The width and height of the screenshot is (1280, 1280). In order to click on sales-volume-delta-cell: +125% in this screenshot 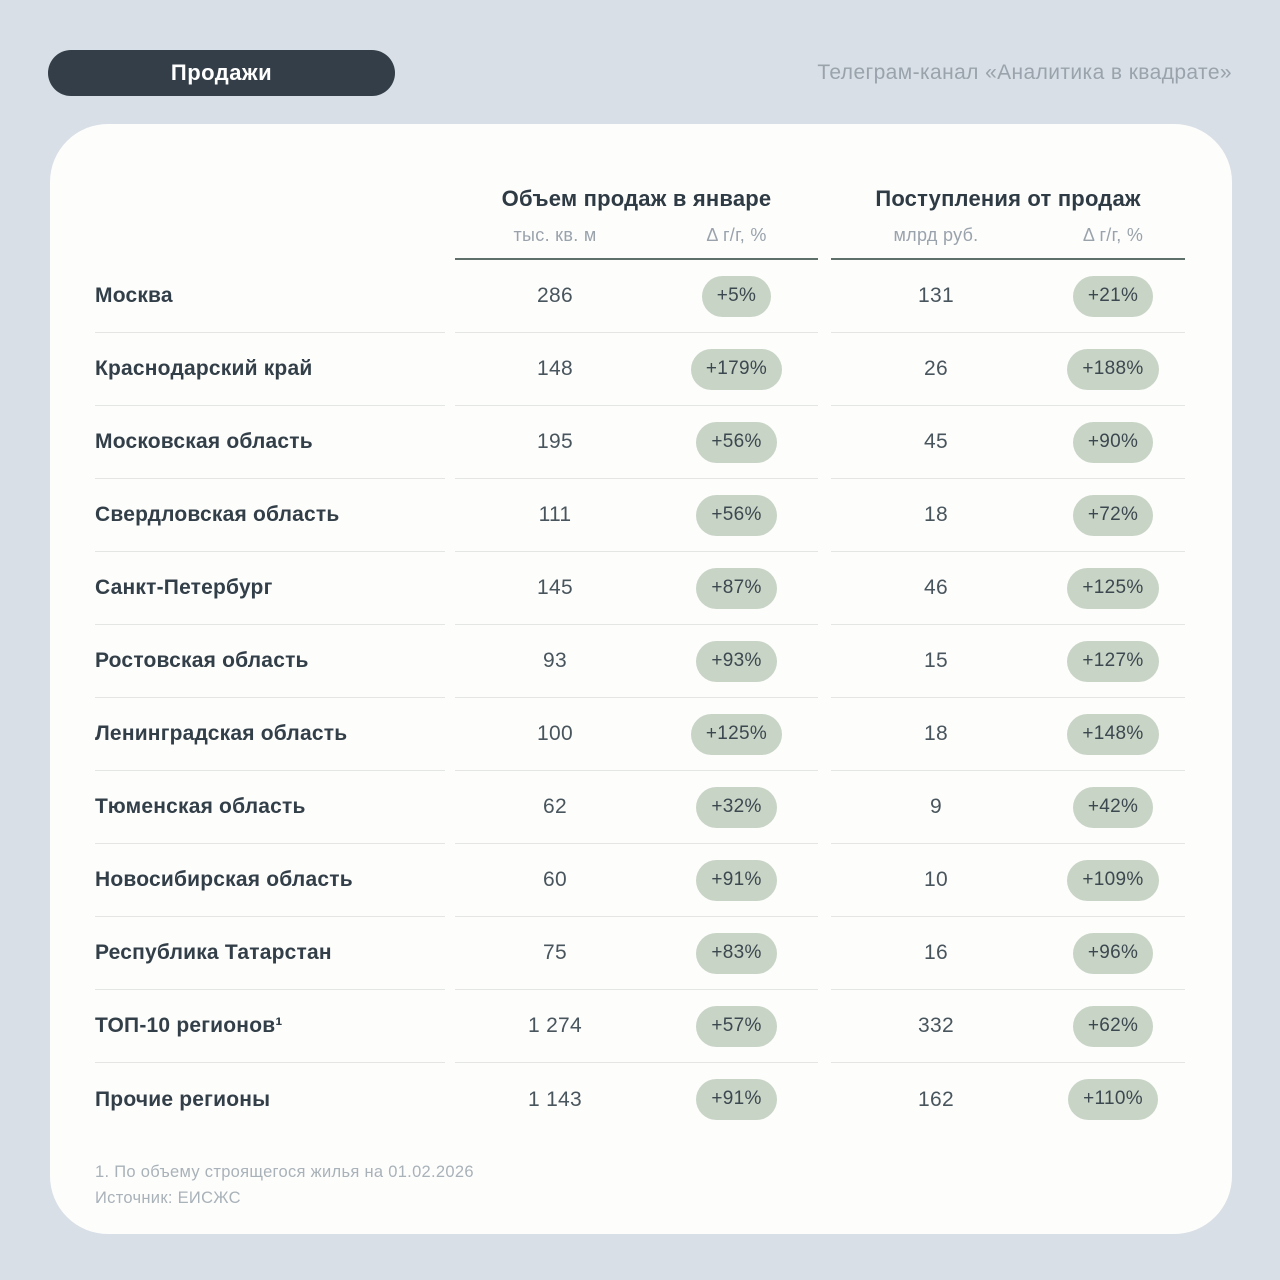, I will do `click(736, 734)`.